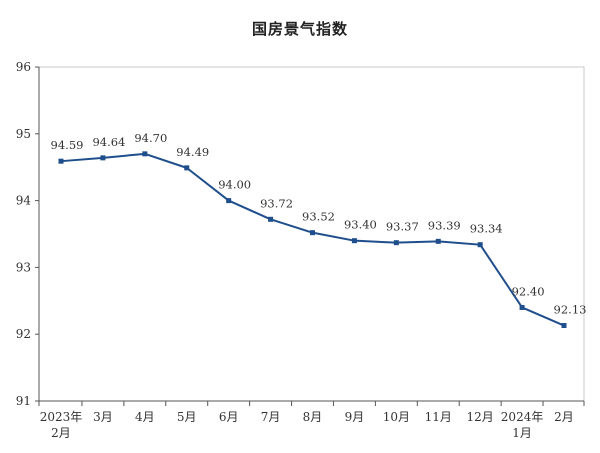  Describe the element at coordinates (313, 417) in the screenshot. I see `x-tick-label: 8月` at that location.